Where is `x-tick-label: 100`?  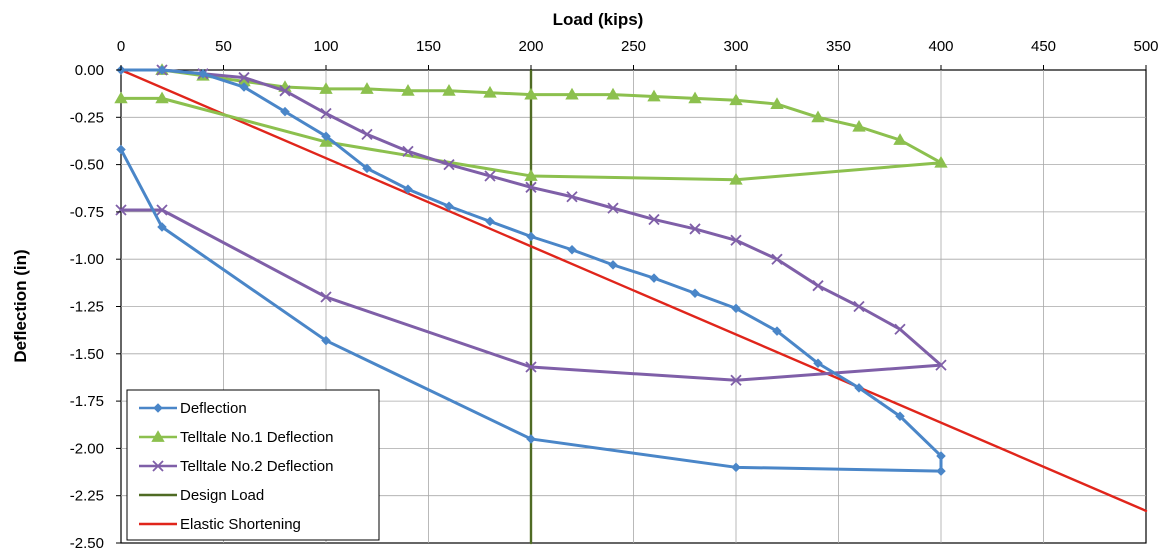 x-tick-label: 100 is located at coordinates (325, 46).